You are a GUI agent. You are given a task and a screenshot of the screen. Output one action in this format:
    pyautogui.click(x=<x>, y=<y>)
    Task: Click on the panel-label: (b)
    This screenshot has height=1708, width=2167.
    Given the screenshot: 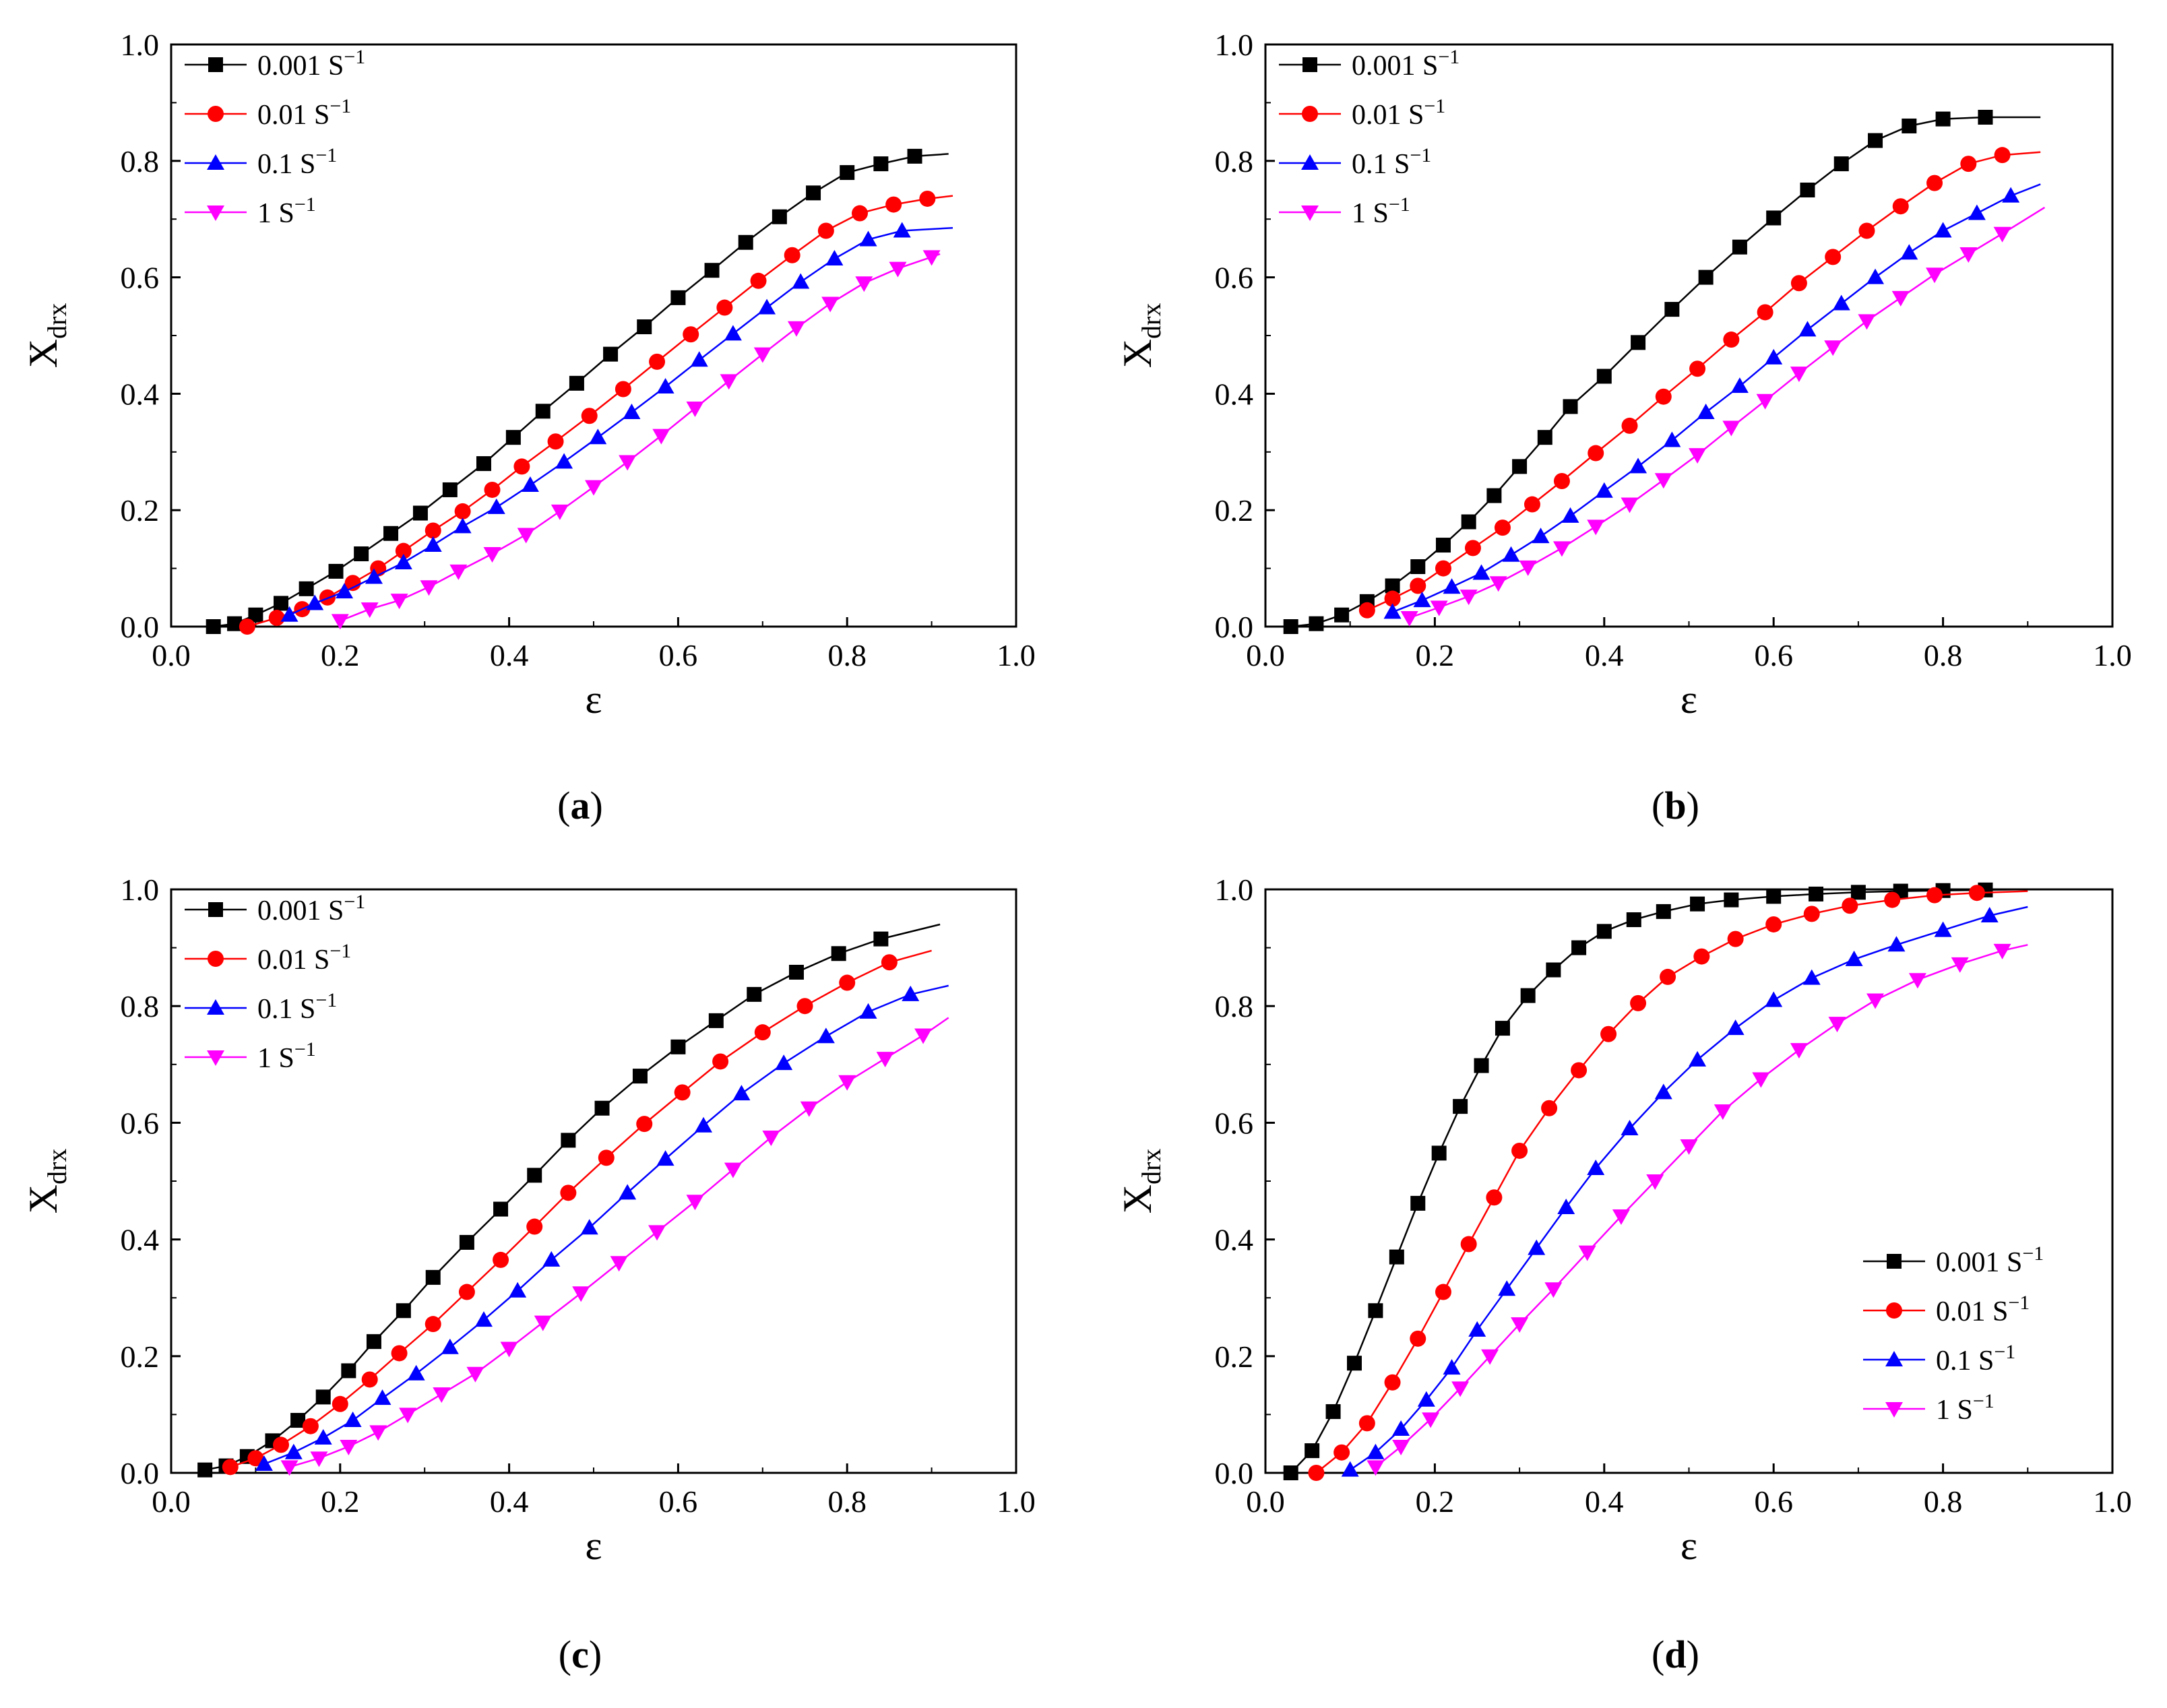 What is the action you would take?
    pyautogui.click(x=1675, y=805)
    